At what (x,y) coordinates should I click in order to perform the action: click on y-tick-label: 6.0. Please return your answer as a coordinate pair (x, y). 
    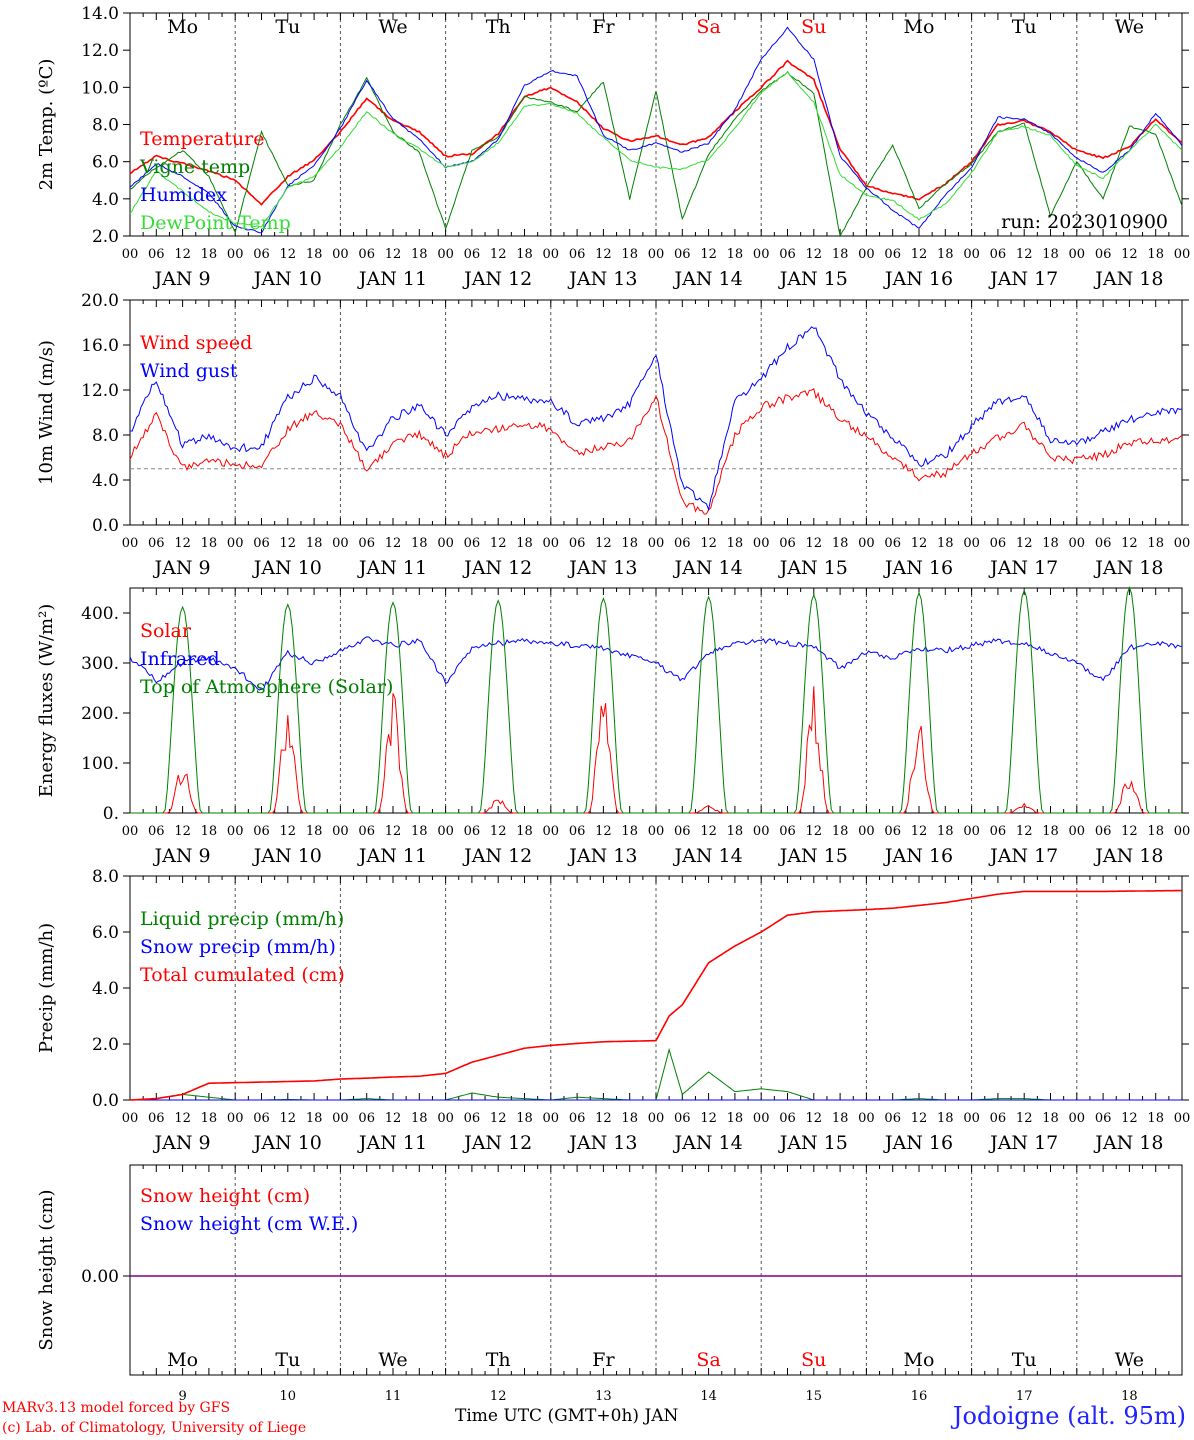
    Looking at the image, I should click on (105, 163).